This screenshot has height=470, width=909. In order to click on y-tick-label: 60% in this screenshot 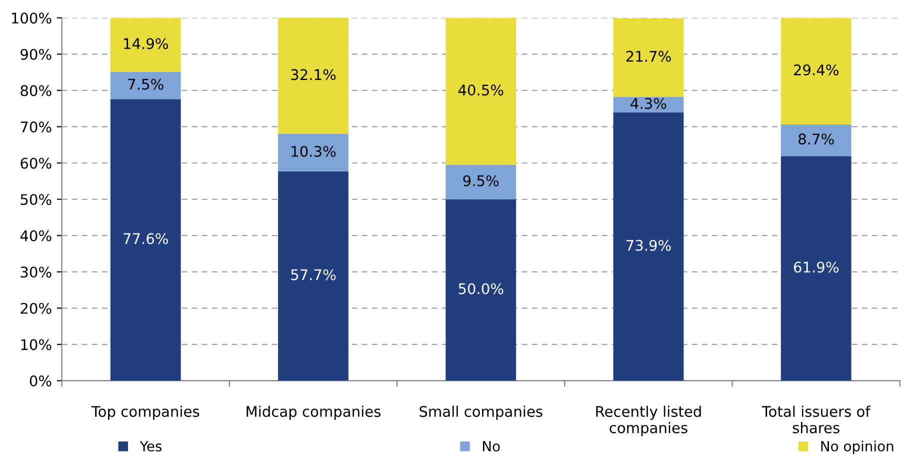, I will do `click(36, 163)`.